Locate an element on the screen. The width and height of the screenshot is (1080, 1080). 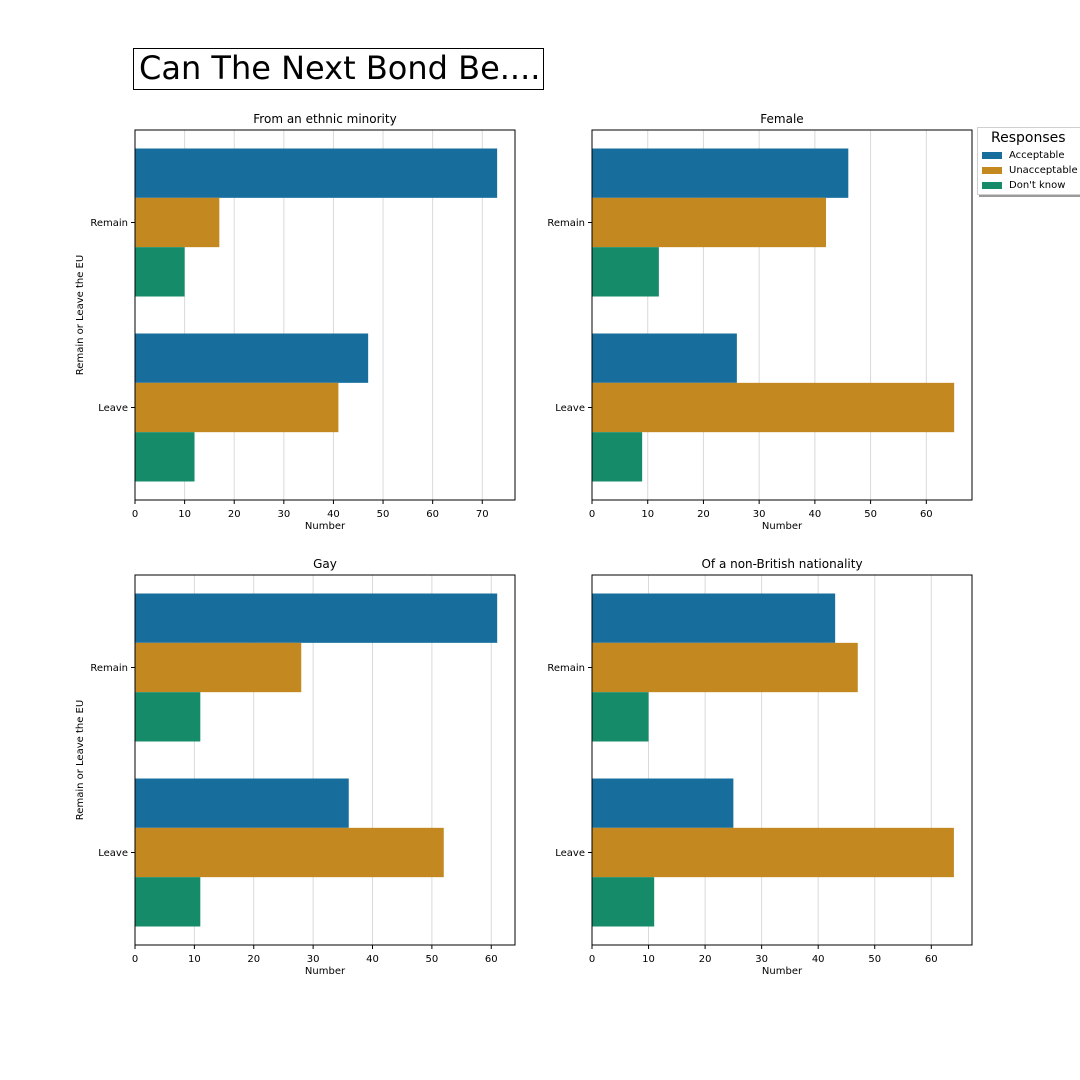
subplot-title: From an ethnic minority is located at coordinates (324, 119).